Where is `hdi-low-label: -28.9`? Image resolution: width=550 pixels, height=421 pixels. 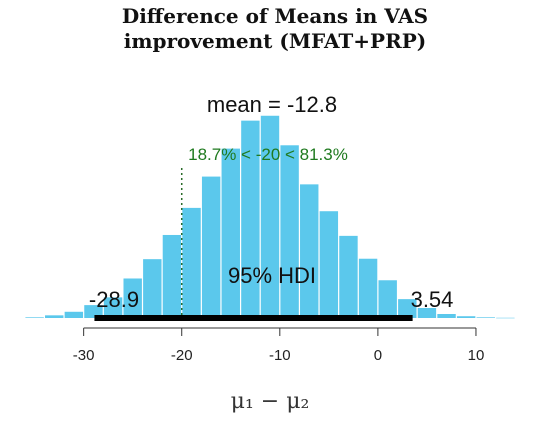 hdi-low-label: -28.9 is located at coordinates (114, 299).